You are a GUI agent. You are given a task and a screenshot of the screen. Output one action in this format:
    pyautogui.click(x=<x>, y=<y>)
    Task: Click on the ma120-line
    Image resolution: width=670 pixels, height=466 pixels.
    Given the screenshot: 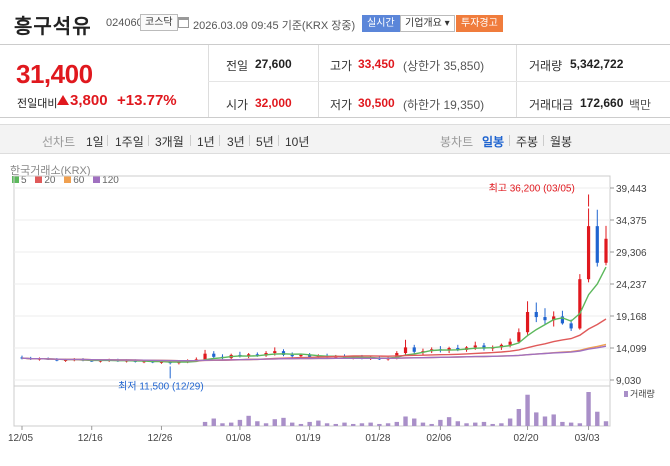 What is the action you would take?
    pyautogui.click(x=314, y=353)
    